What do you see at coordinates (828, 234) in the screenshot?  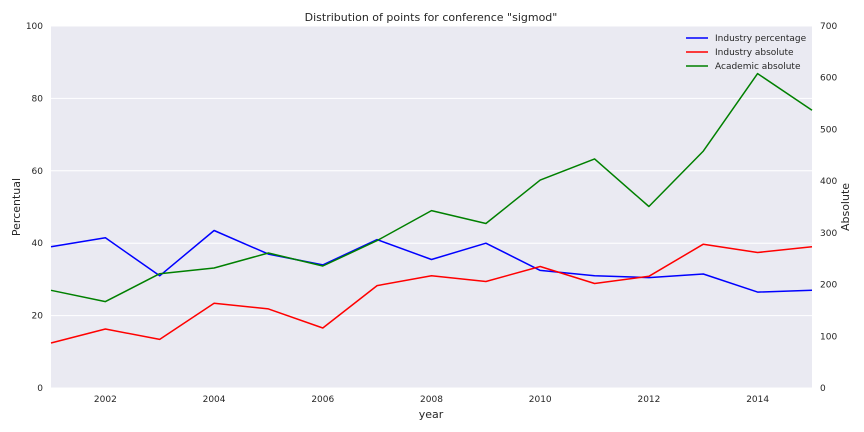 I see `right-y-tick-label: 300` at bounding box center [828, 234].